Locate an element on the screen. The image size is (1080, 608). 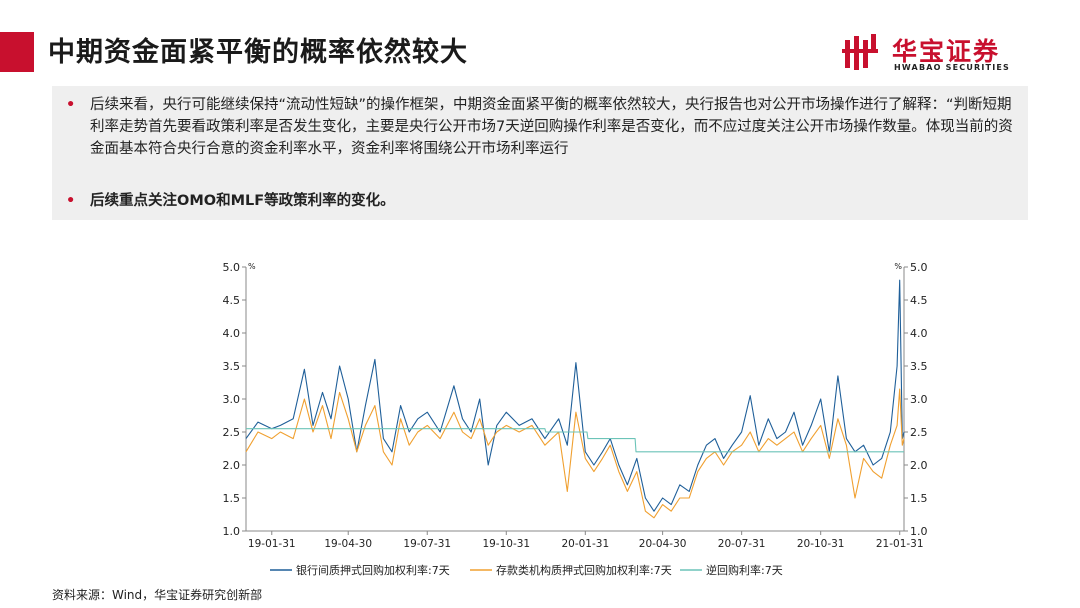
y-tick-label-left: 4.0 is located at coordinates (232, 333).